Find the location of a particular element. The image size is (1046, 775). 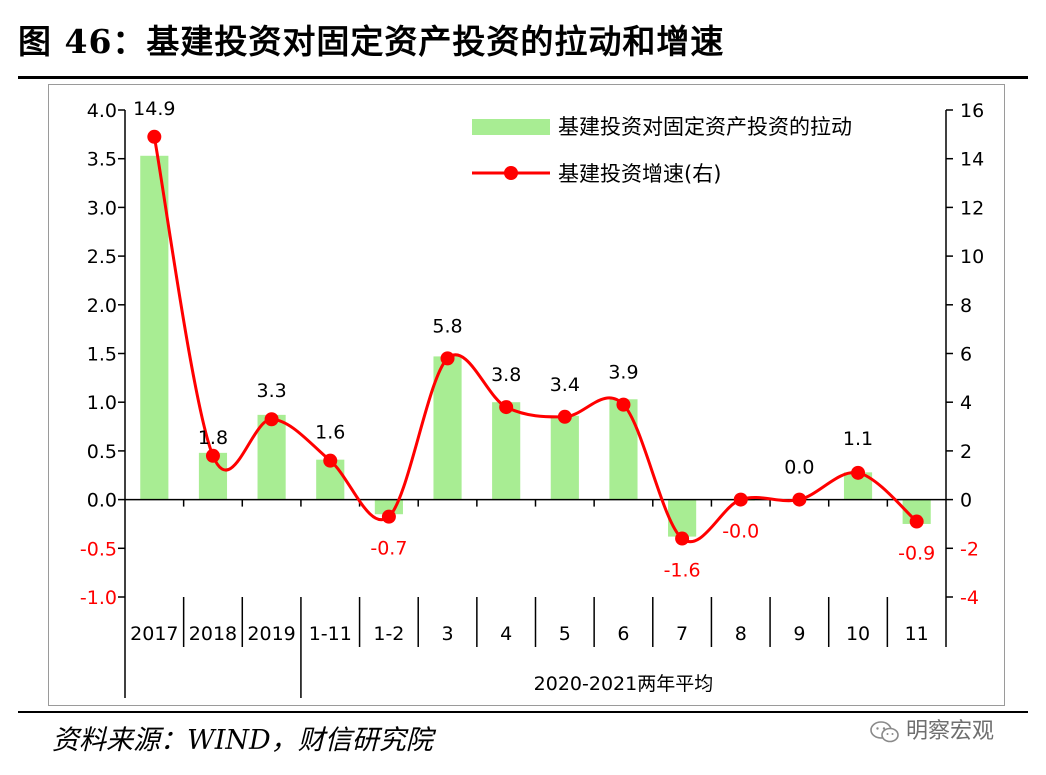

y-right-tick-label: 2 is located at coordinates (966, 452).